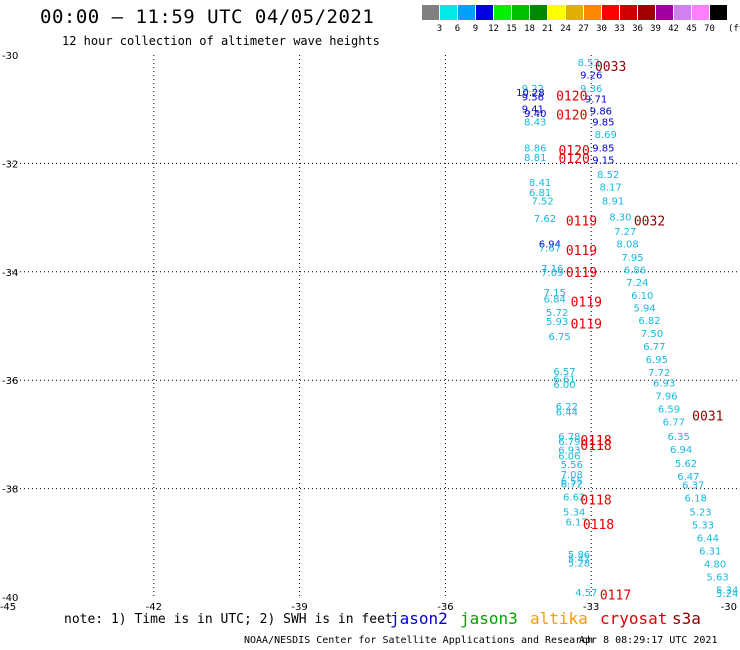 This screenshot has width=740, height=650. I want to click on wave-height-label: 7.09, so click(552, 273).